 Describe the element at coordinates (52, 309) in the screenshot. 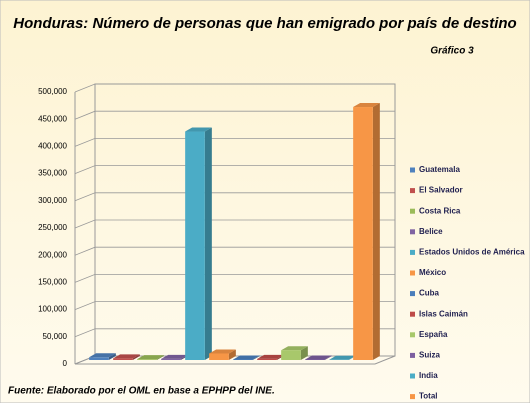

I see `y-tick-label: 100,000` at that location.